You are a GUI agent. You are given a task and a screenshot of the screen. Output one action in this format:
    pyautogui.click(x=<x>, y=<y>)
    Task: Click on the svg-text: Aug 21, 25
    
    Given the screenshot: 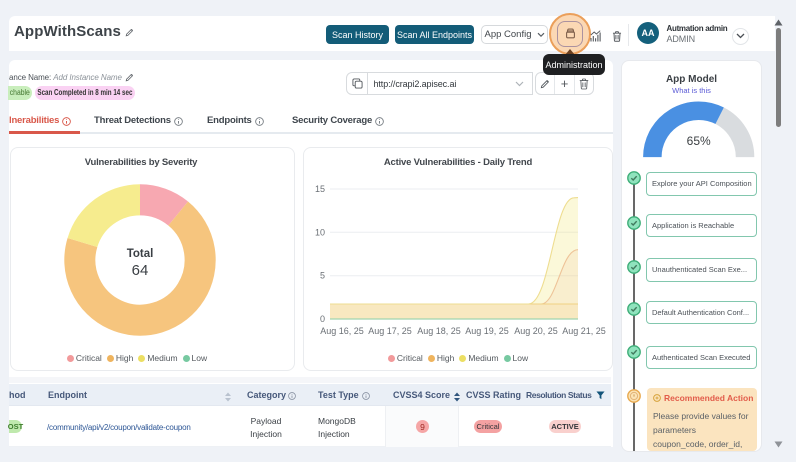 What is the action you would take?
    pyautogui.click(x=584, y=331)
    